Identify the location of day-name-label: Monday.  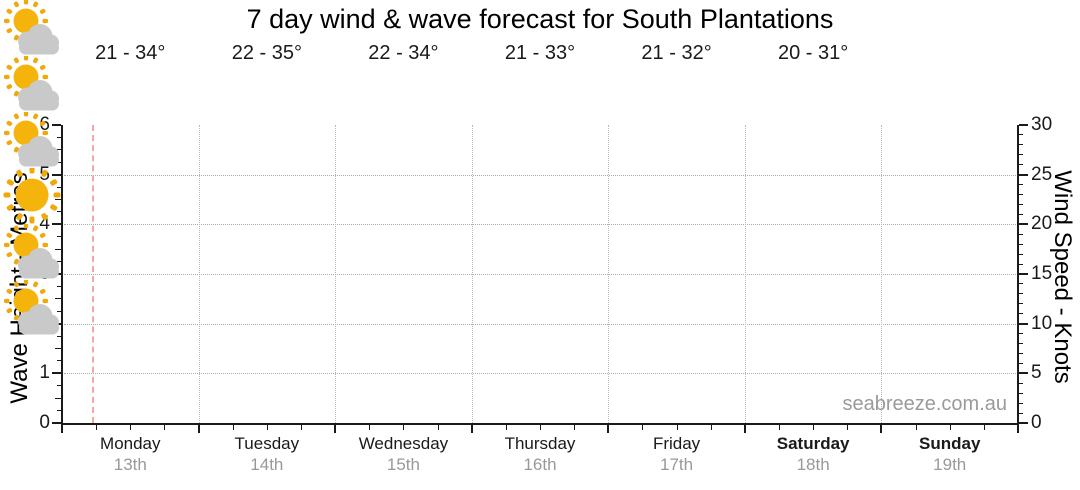
(130, 443).